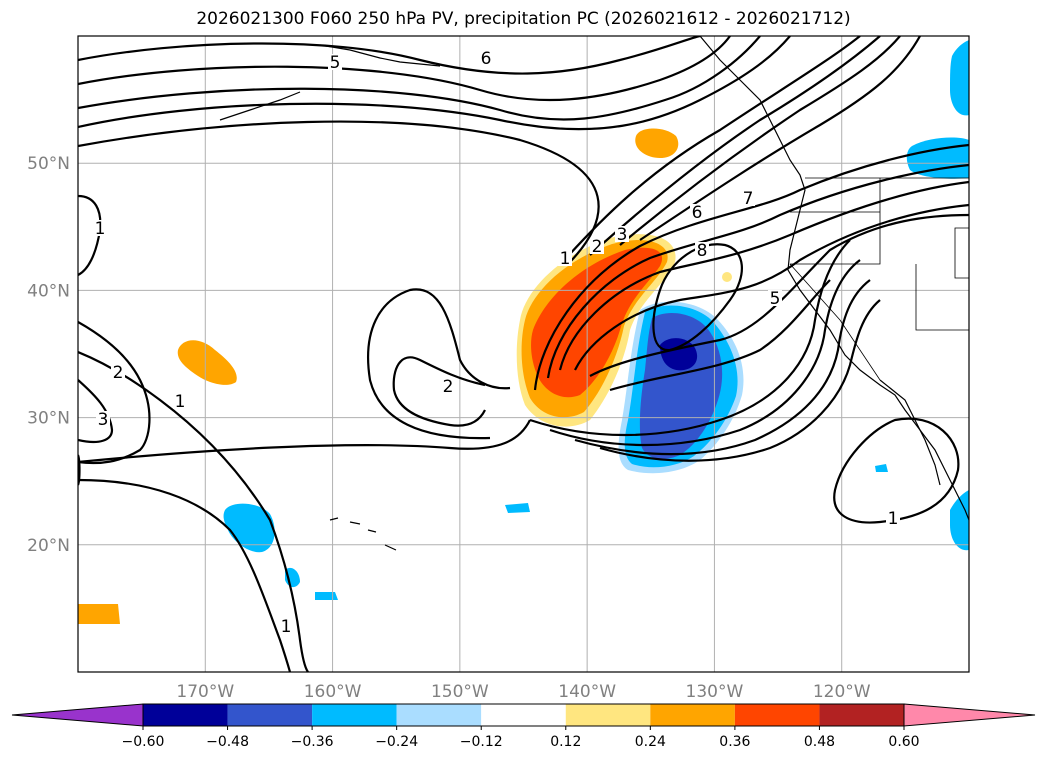  I want to click on precip-blob-west, so click(207, 362).